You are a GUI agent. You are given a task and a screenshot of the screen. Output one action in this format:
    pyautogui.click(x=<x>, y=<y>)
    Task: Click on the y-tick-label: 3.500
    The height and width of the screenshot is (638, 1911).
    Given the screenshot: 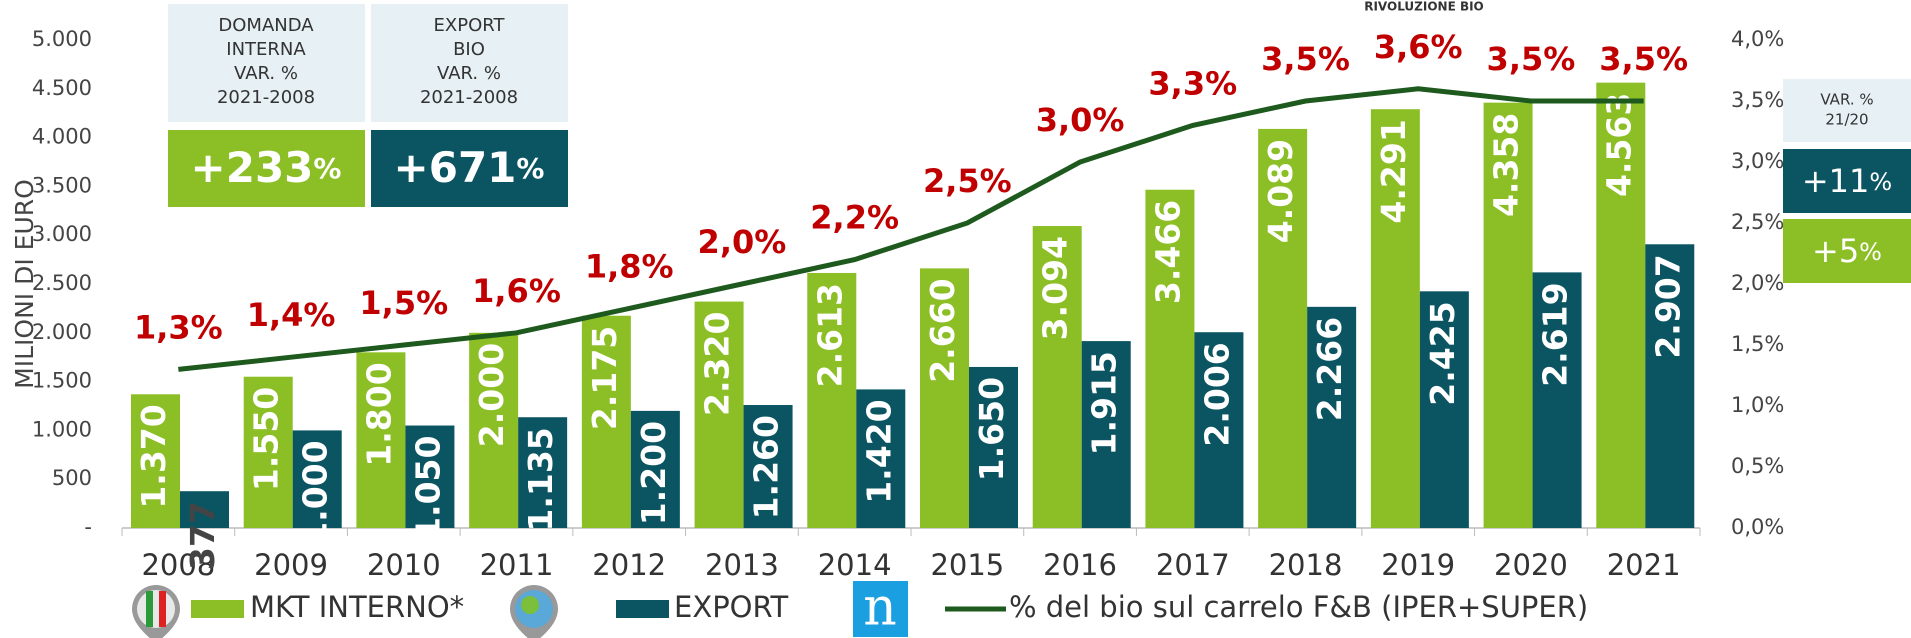 What is the action you would take?
    pyautogui.click(x=62, y=185)
    